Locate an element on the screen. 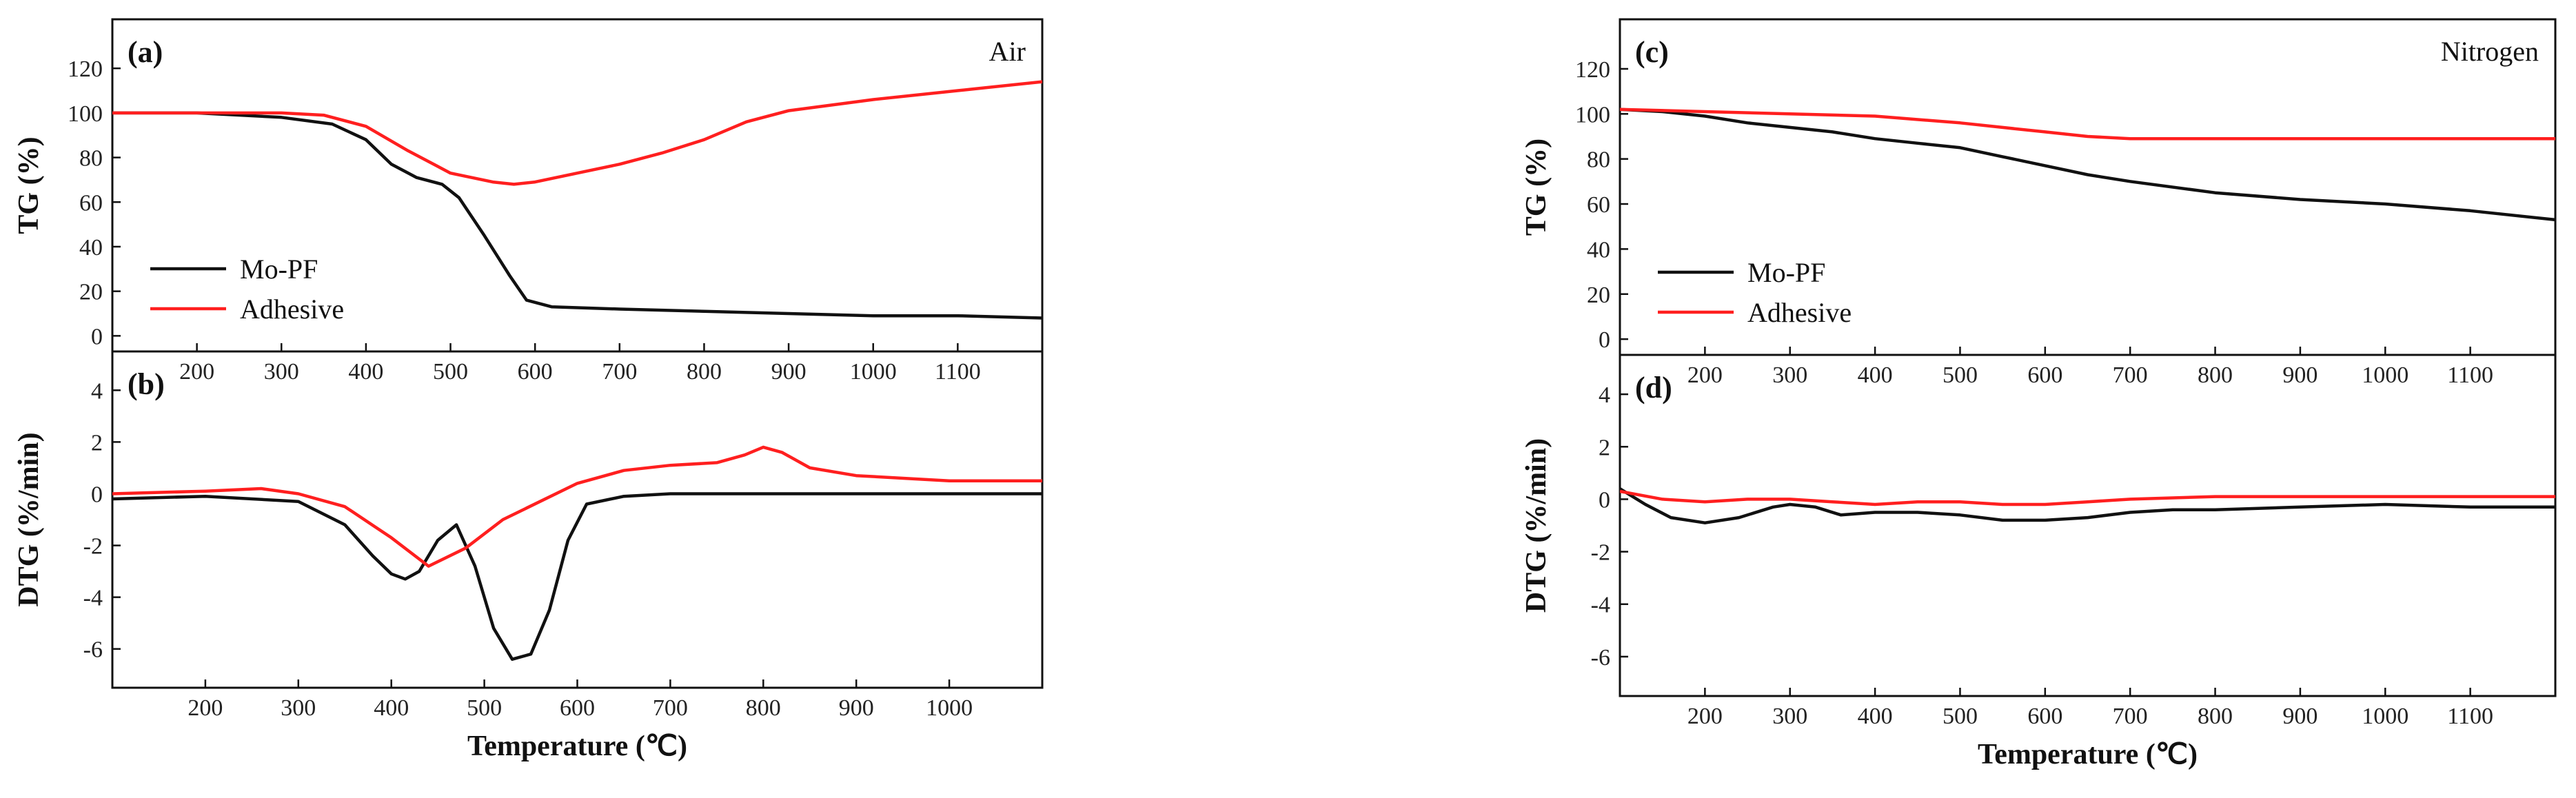 The height and width of the screenshot is (798, 2576). panel-label: (b) is located at coordinates (146, 384).